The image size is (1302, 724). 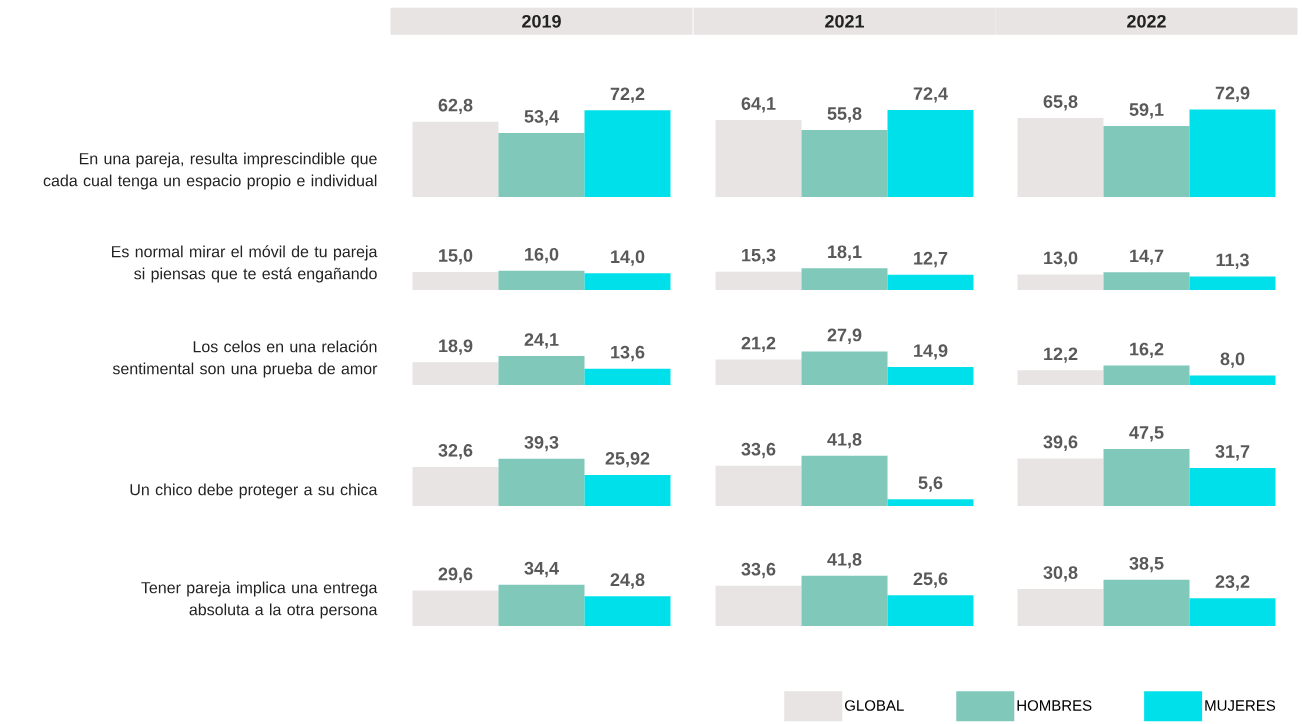 I want to click on y-axis-title: En una pareja, resulta imprescindible que cada cual tenga un espacio propio e individual, so click(x=210, y=171).